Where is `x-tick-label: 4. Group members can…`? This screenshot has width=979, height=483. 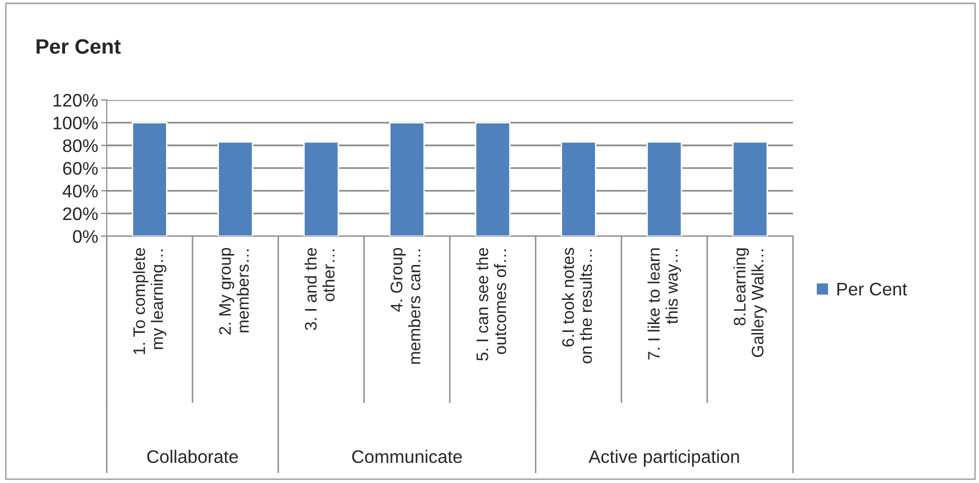
x-tick-label: 4. Group members can… is located at coordinates (405, 306).